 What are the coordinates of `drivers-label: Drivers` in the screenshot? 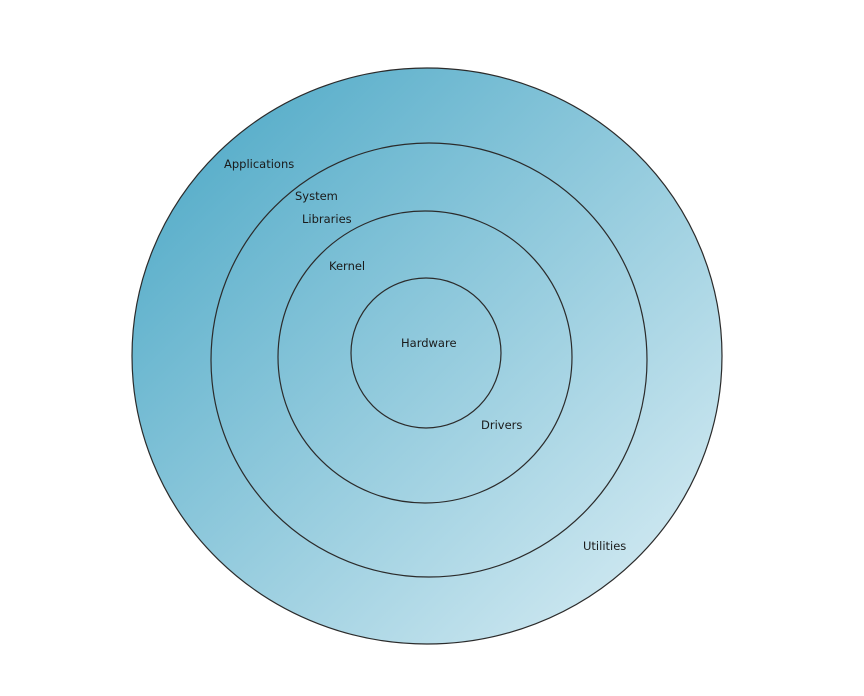 It's located at (501, 425).